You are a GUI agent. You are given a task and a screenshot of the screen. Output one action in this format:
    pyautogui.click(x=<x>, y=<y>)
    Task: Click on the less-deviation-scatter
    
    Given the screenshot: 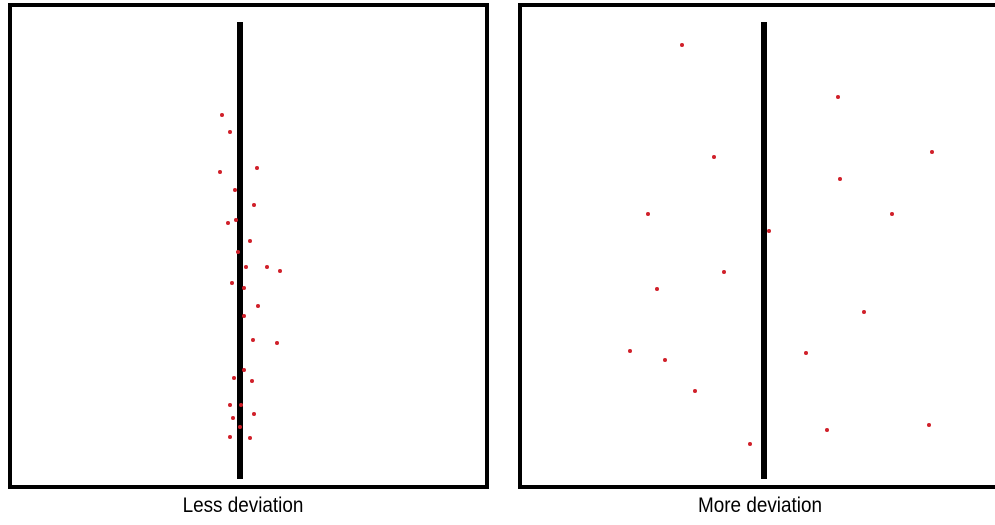 What is the action you would take?
    pyautogui.click(x=250, y=250)
    